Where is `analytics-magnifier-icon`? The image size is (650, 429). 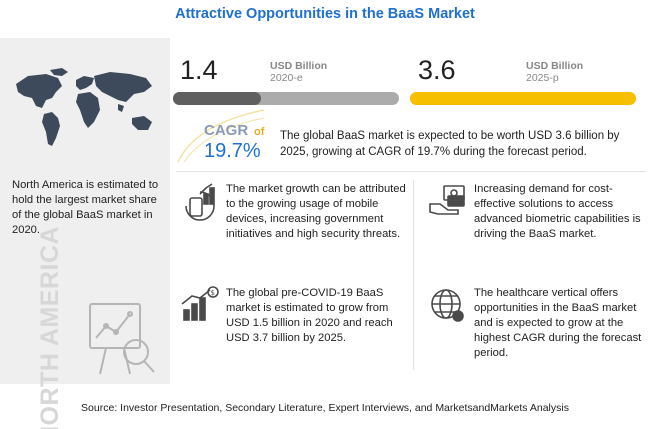
analytics-magnifier-icon is located at coordinates (122, 339).